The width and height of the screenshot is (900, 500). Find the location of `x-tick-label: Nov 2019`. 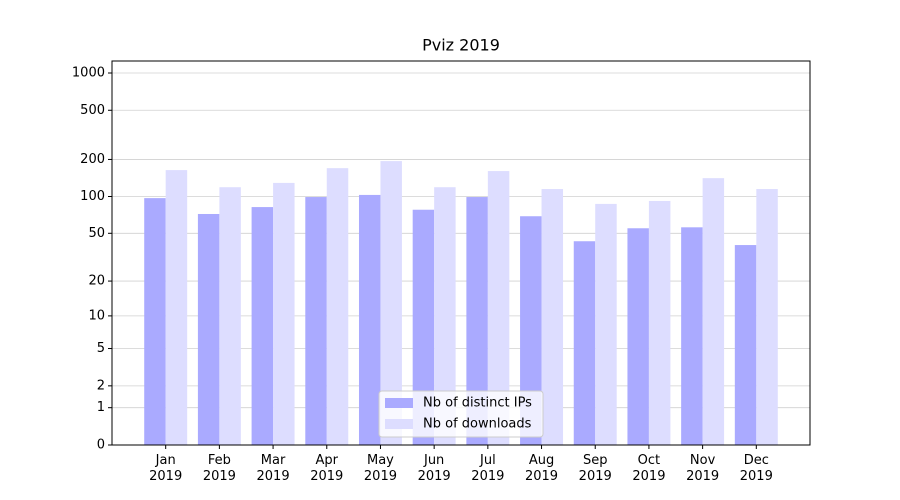

x-tick-label: Nov 2019 is located at coordinates (703, 468).